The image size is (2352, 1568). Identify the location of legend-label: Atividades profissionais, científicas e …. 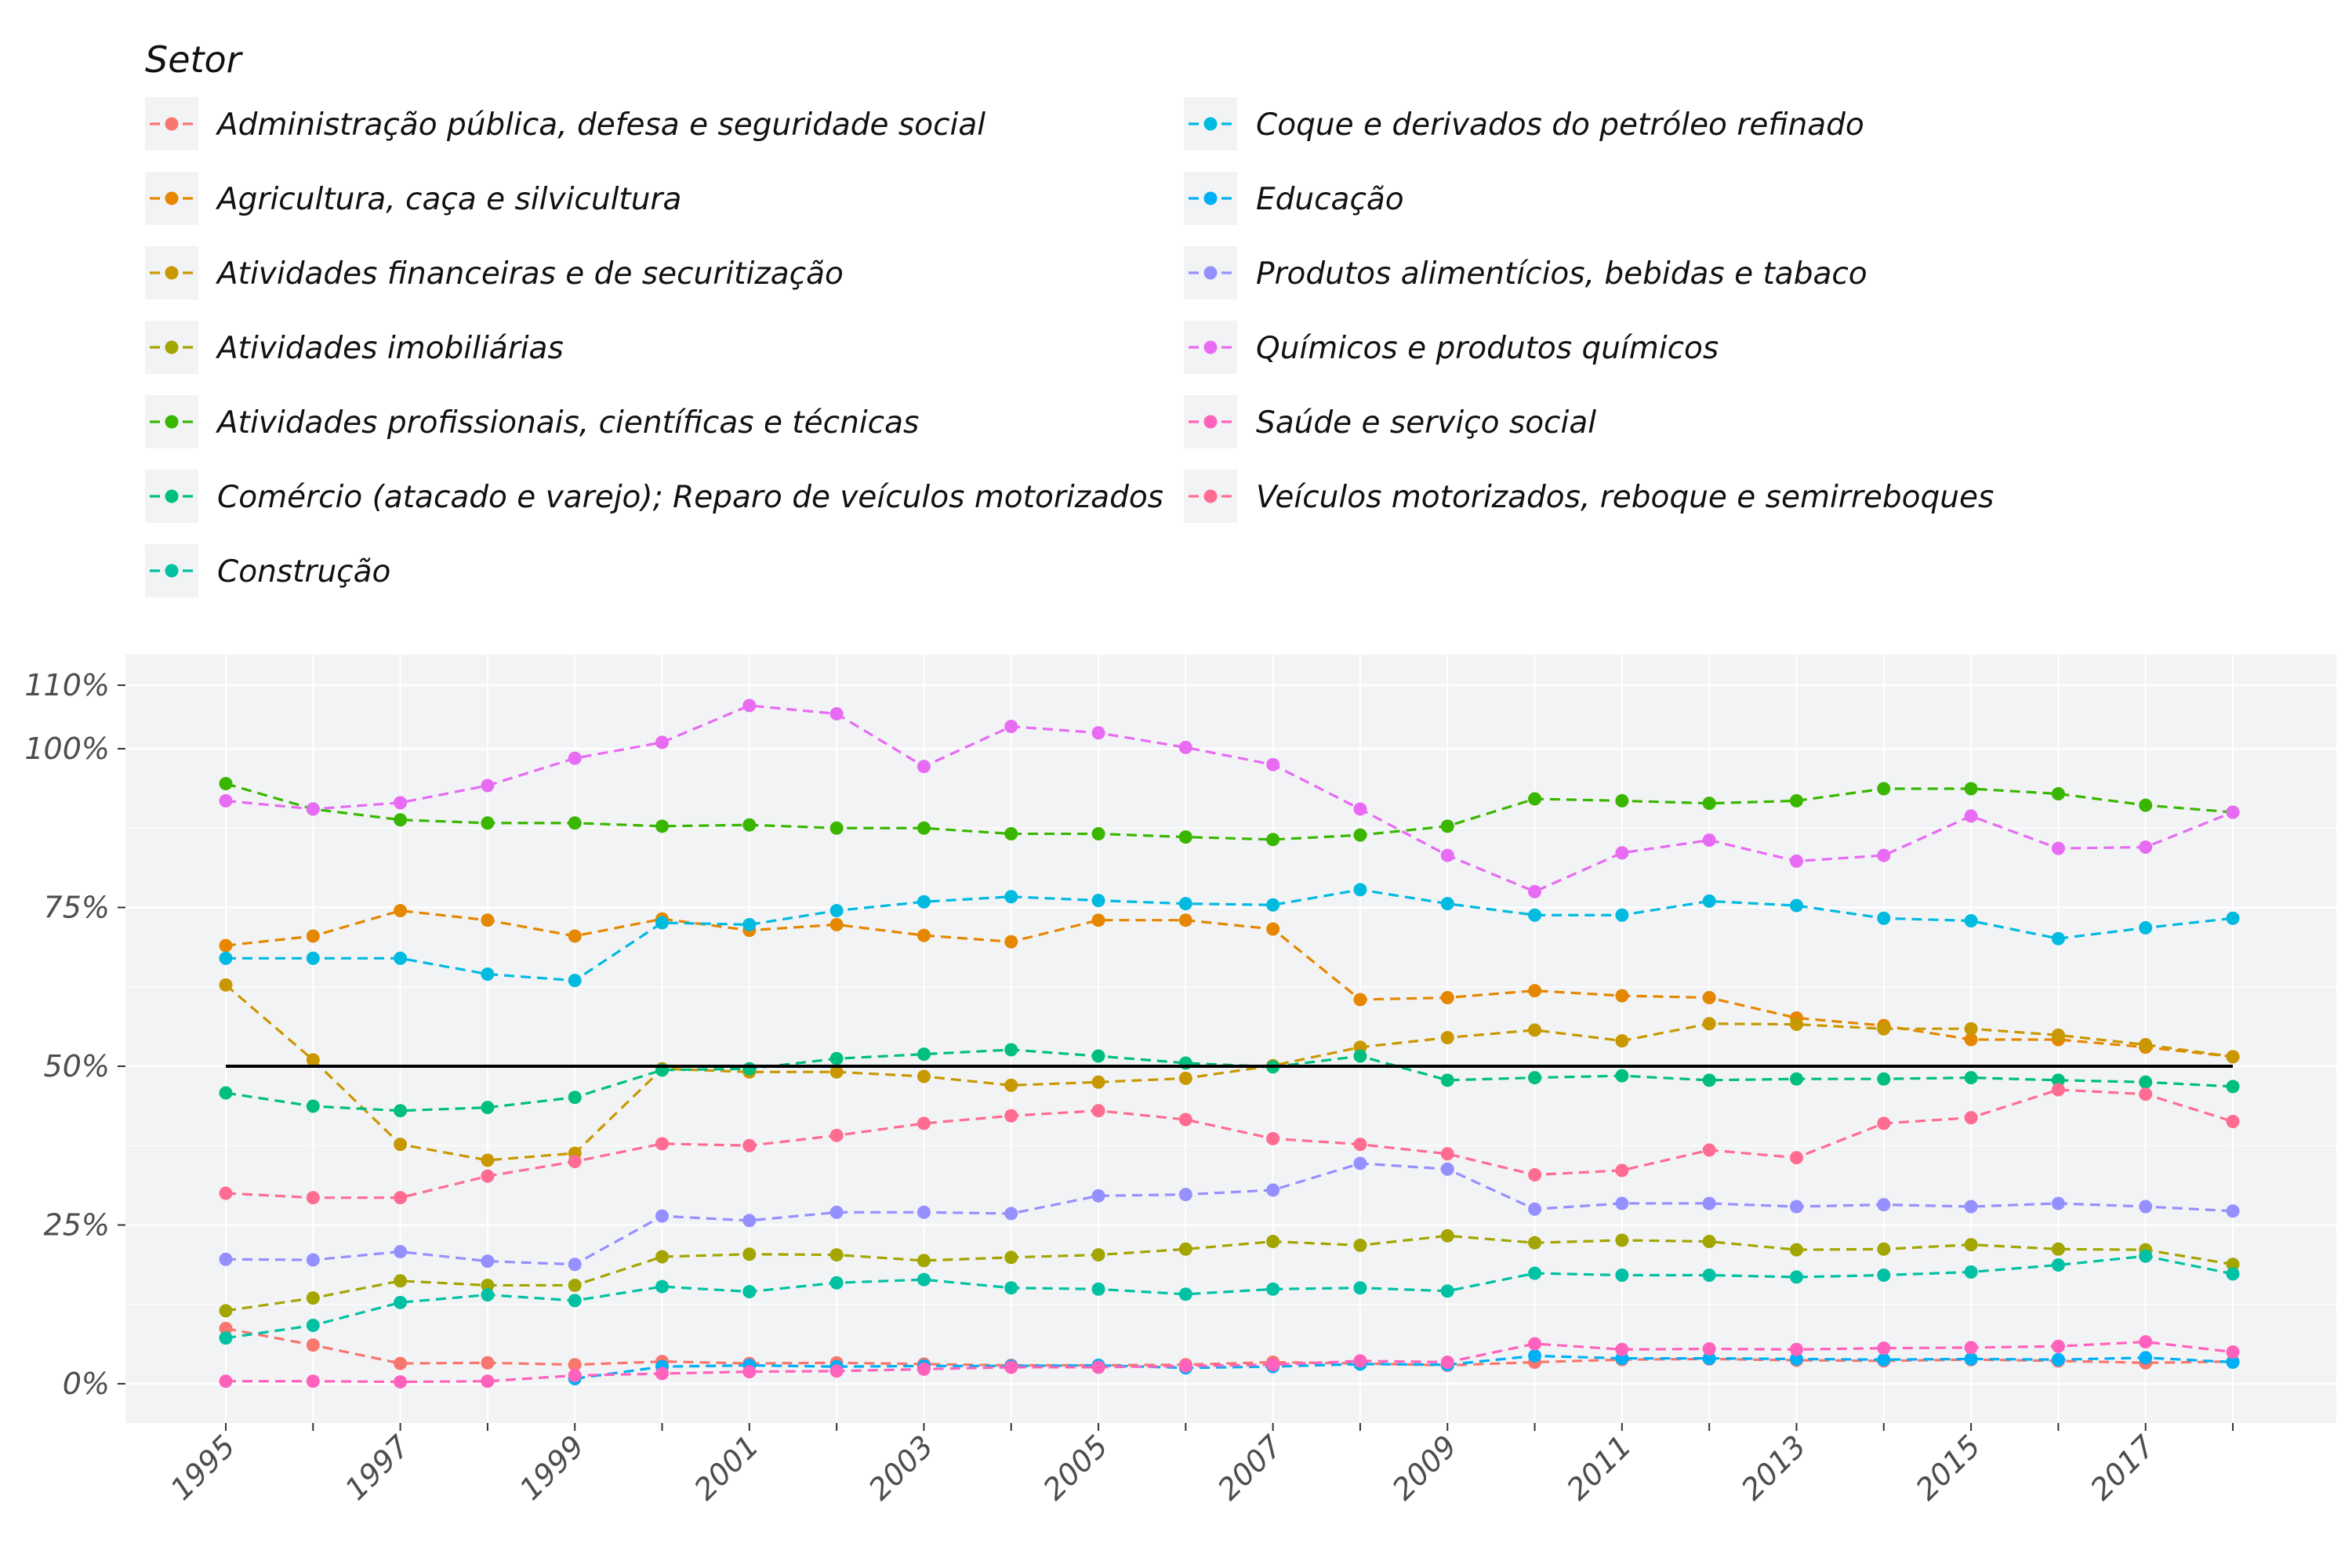
(567, 423).